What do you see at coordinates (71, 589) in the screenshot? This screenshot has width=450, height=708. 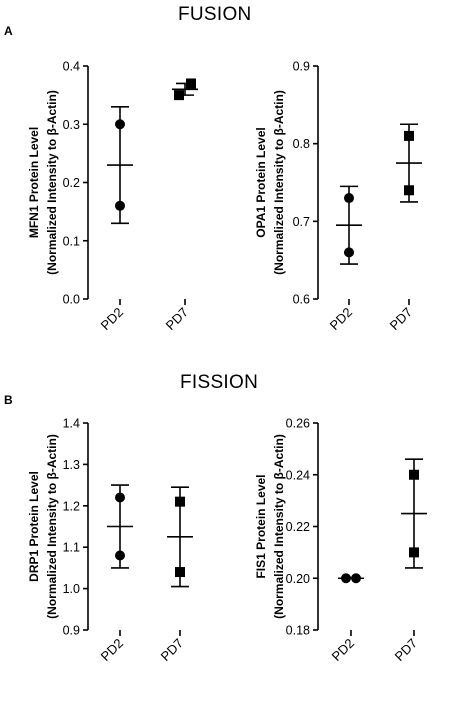 I see `y-tick-label: 1.0` at bounding box center [71, 589].